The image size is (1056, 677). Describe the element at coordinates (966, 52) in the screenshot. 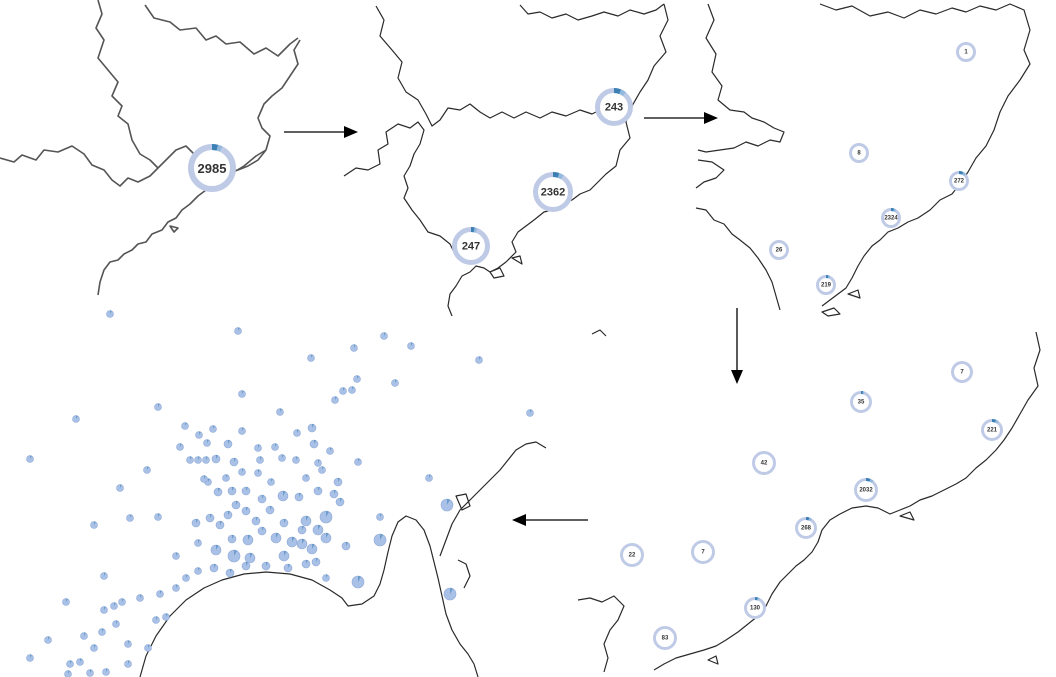

I see `cluster-marker: 1` at that location.